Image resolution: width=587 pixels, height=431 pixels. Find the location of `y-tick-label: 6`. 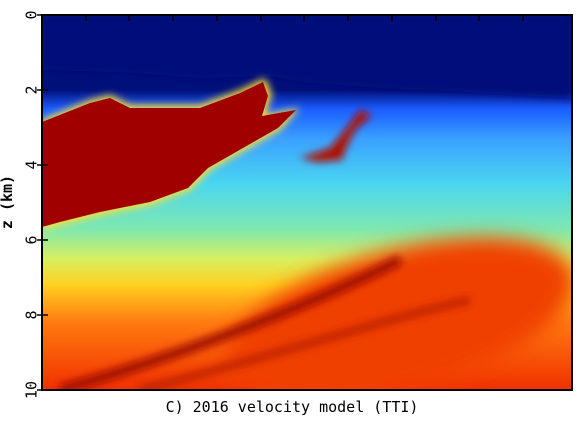

y-tick-label: 6 is located at coordinates (32, 239).